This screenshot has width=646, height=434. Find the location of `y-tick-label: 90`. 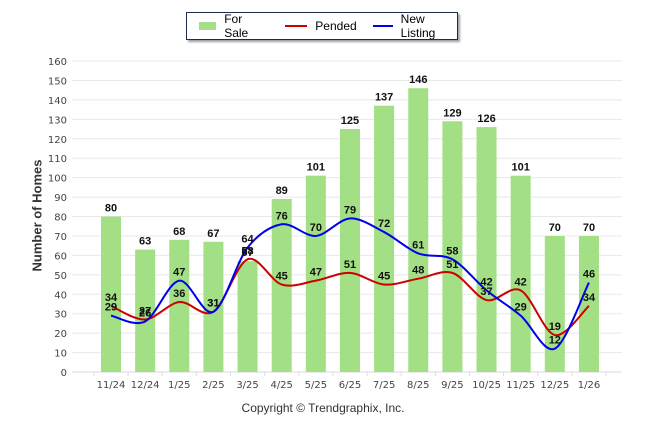

y-tick-label: 90 is located at coordinates (60, 198).